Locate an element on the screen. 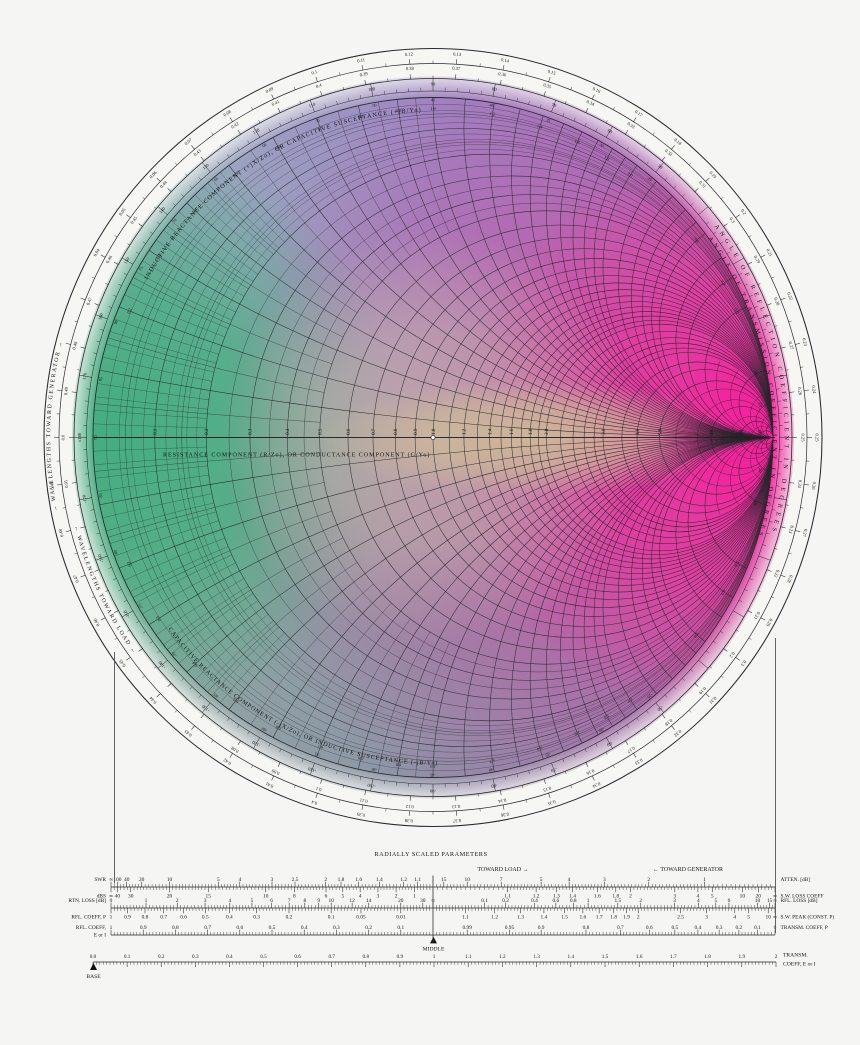 This screenshot has width=860, height=1045. base-label: BASE is located at coordinates (93, 977).